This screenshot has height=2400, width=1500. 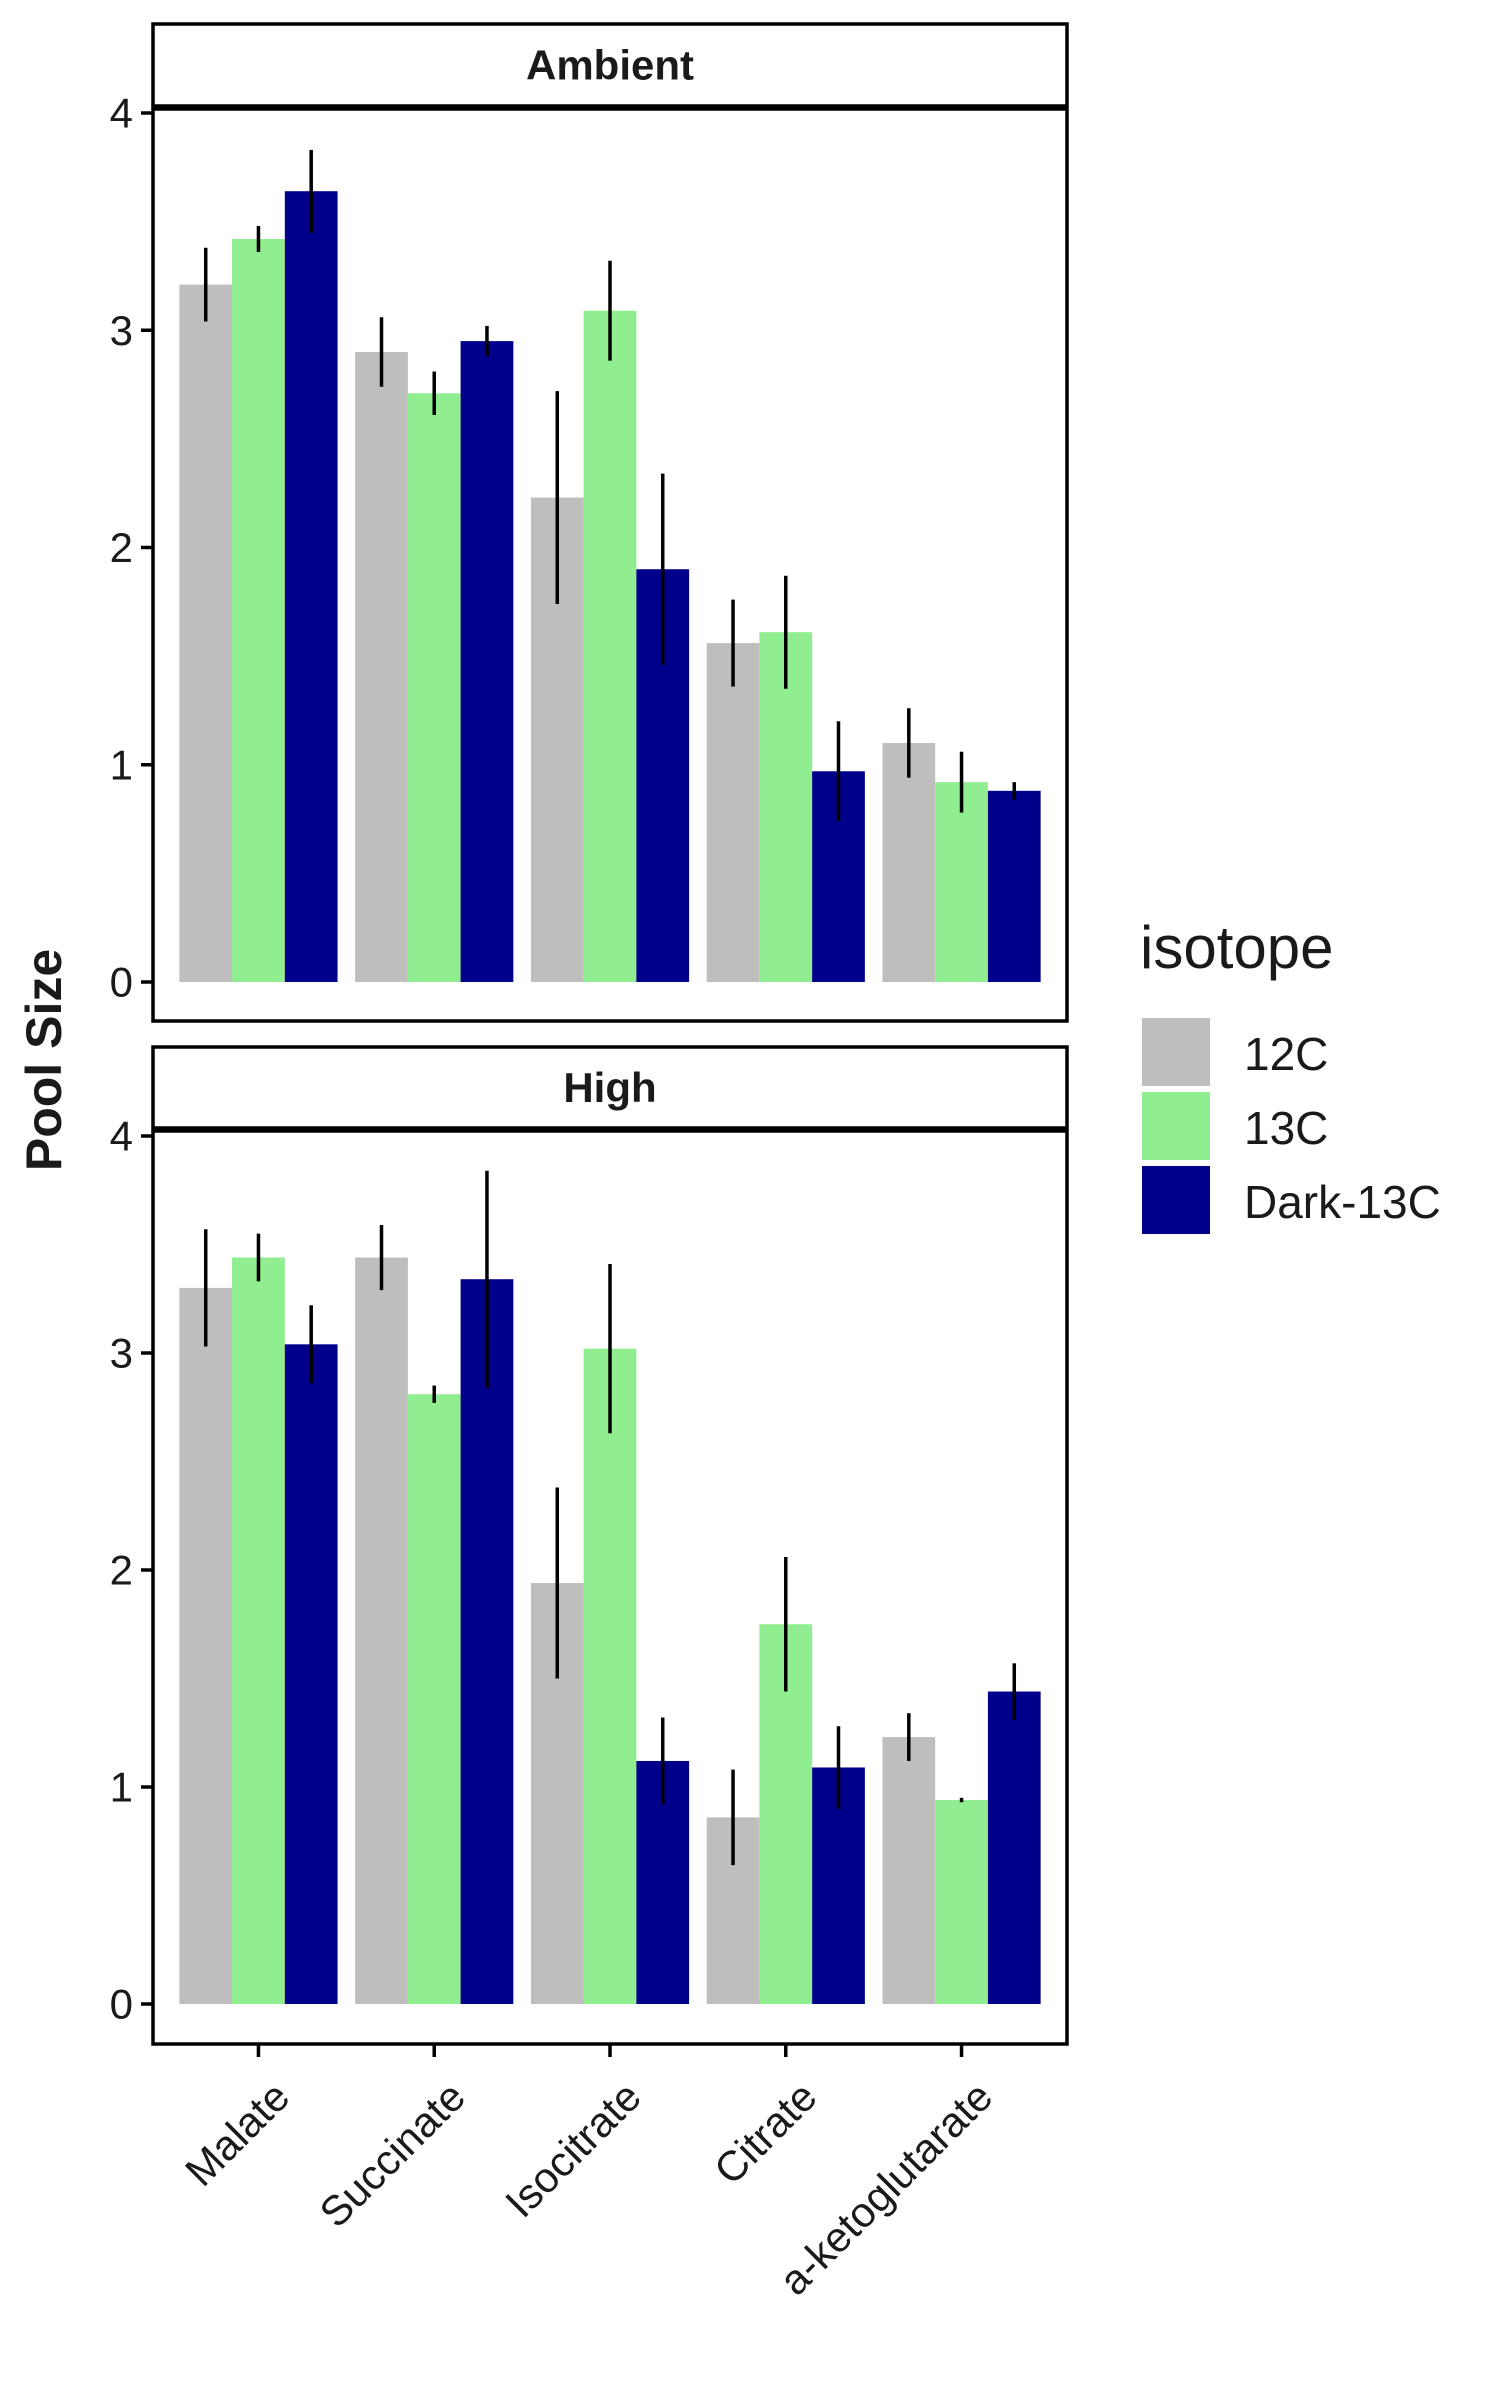 I want to click on legend: isotope 12C 13C Dark-13C, so click(x=1290, y=1074).